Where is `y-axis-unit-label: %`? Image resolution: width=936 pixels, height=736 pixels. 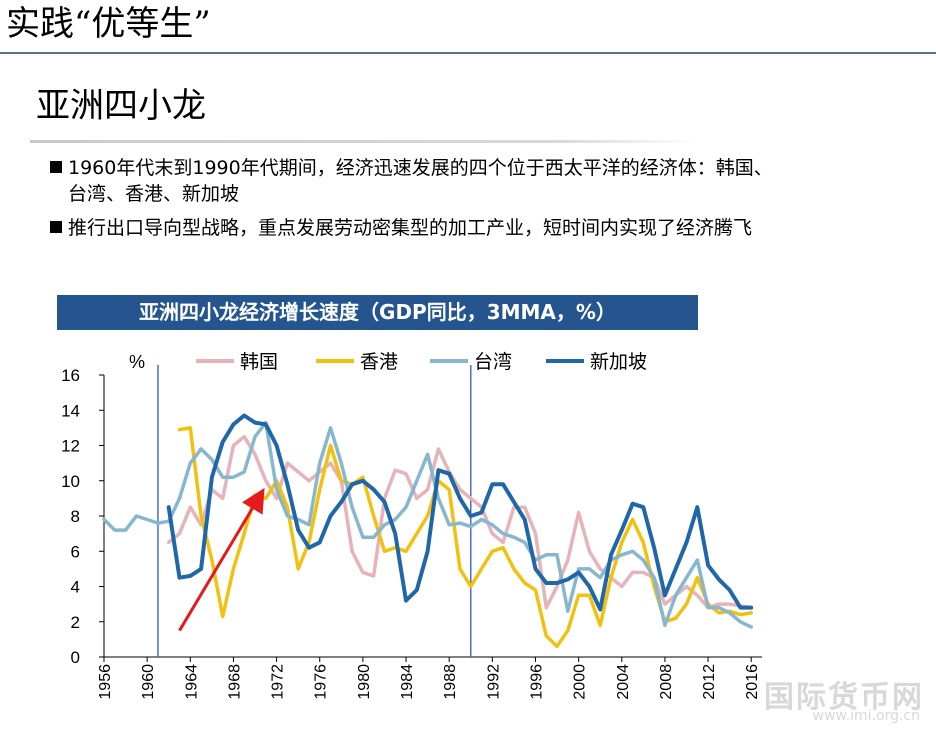 y-axis-unit-label: % is located at coordinates (137, 362).